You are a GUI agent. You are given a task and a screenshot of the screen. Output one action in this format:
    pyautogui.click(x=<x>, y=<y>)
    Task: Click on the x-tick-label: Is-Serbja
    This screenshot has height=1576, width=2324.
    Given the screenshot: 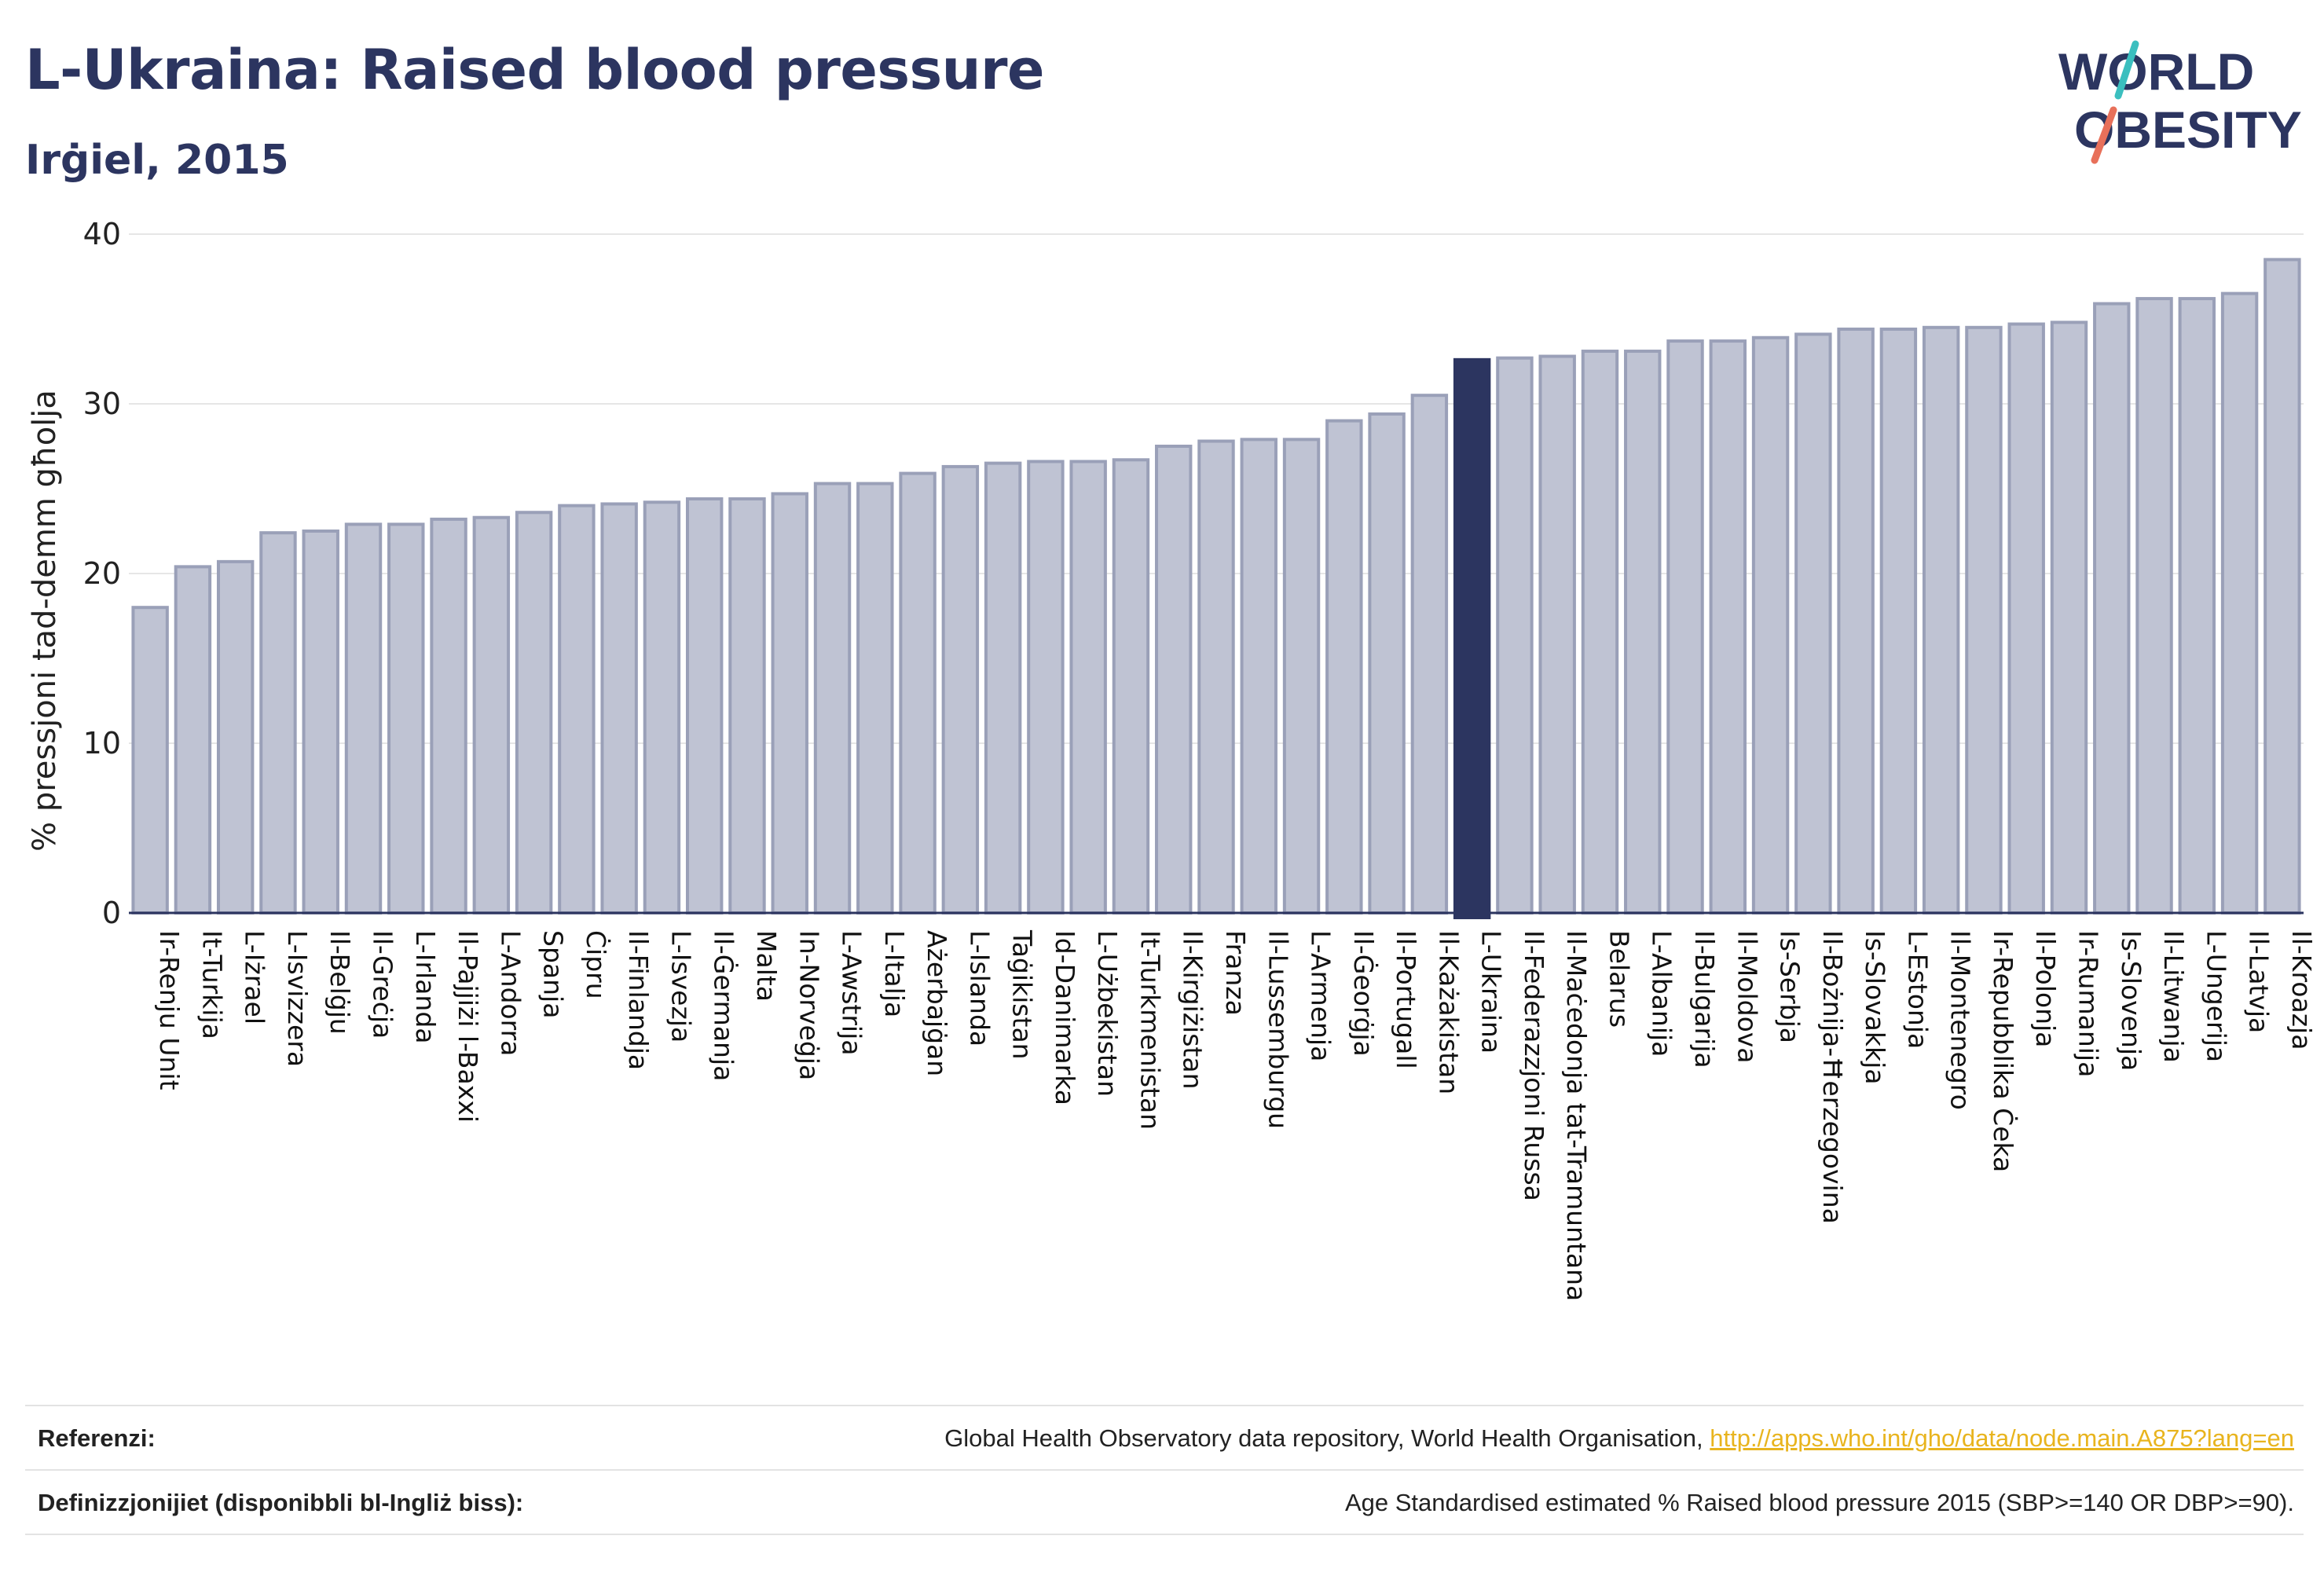 What is the action you would take?
    pyautogui.click(x=1790, y=986)
    